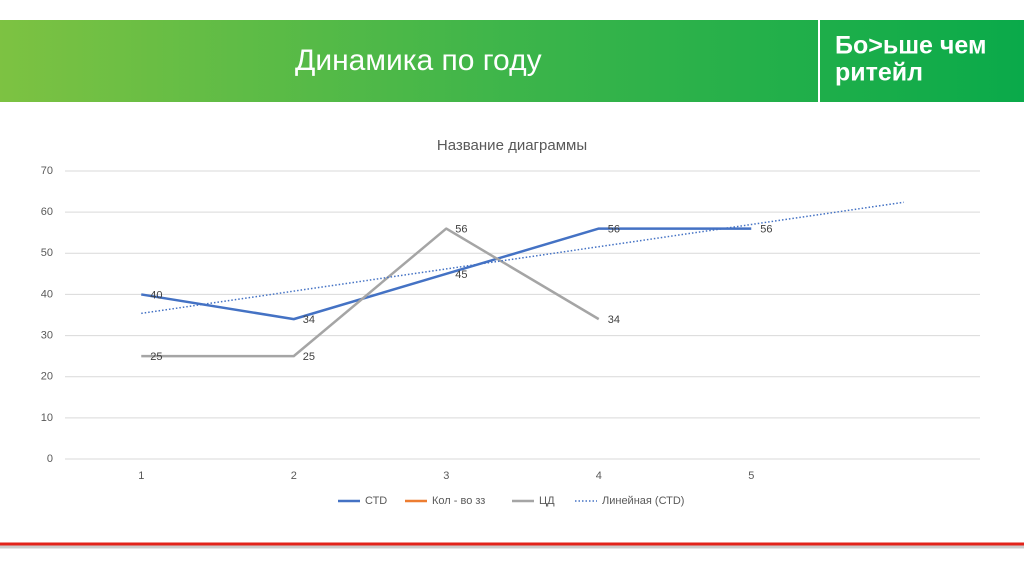 The image size is (1024, 574). I want to click on slide-title: Динамика по году, so click(418, 60).